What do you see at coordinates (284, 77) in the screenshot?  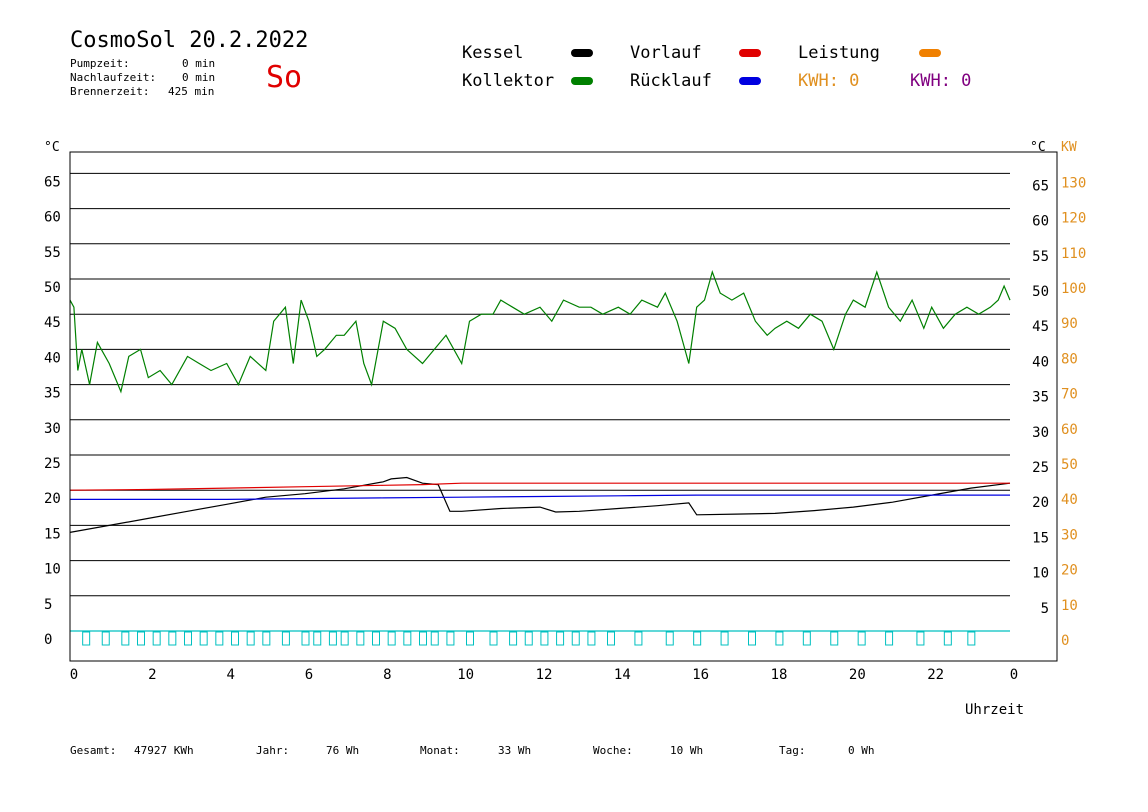 I see `weekday-label: So` at bounding box center [284, 77].